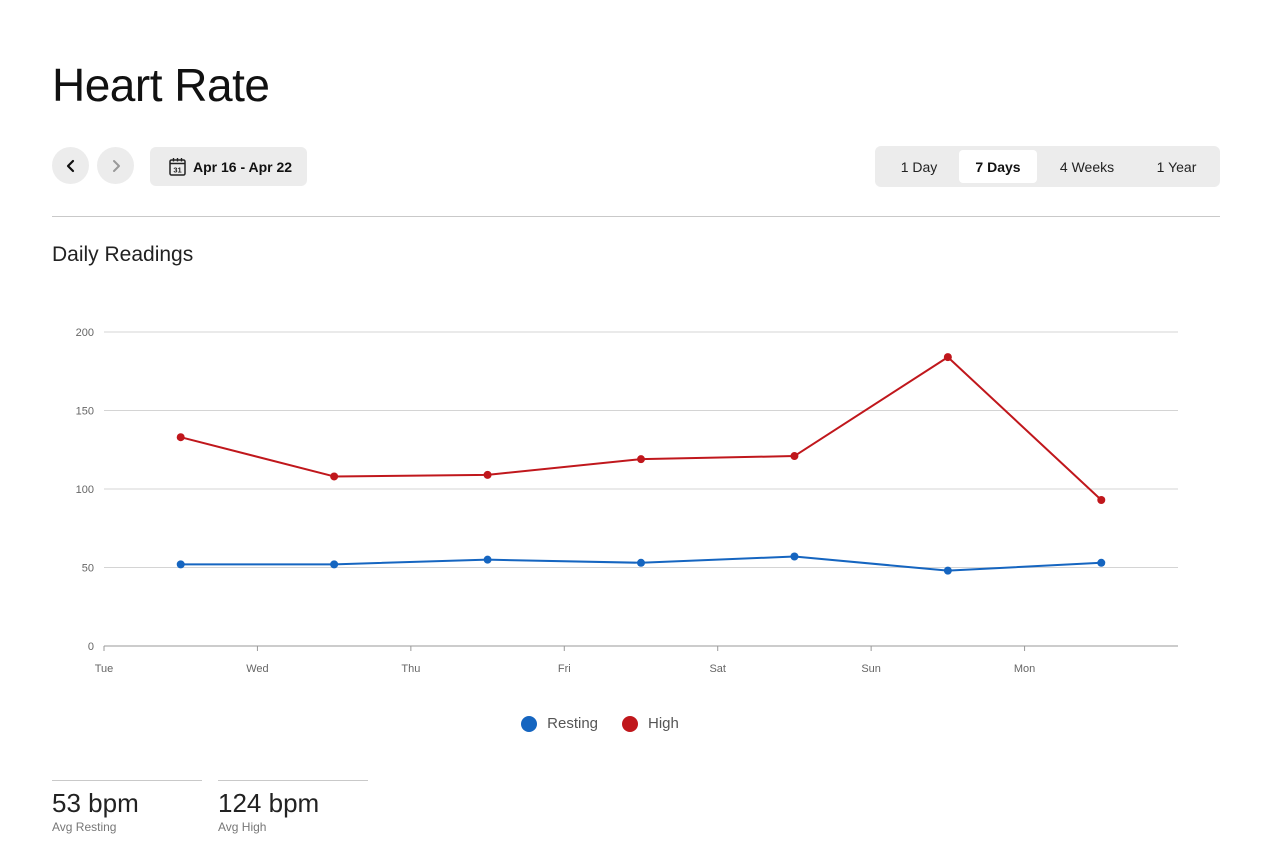 The height and width of the screenshot is (858, 1276). I want to click on stat-avg-resting: 53 bpm Avg Resting, so click(127, 807).